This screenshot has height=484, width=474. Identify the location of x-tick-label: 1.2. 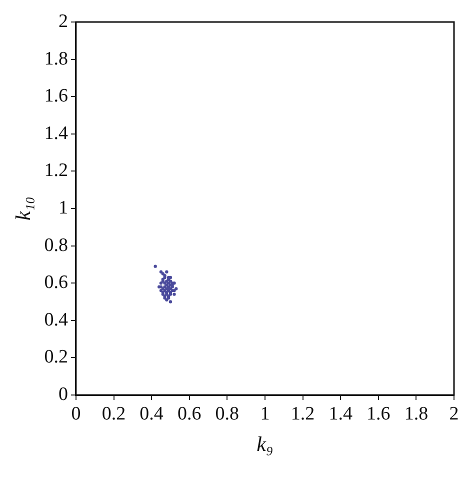
(302, 413).